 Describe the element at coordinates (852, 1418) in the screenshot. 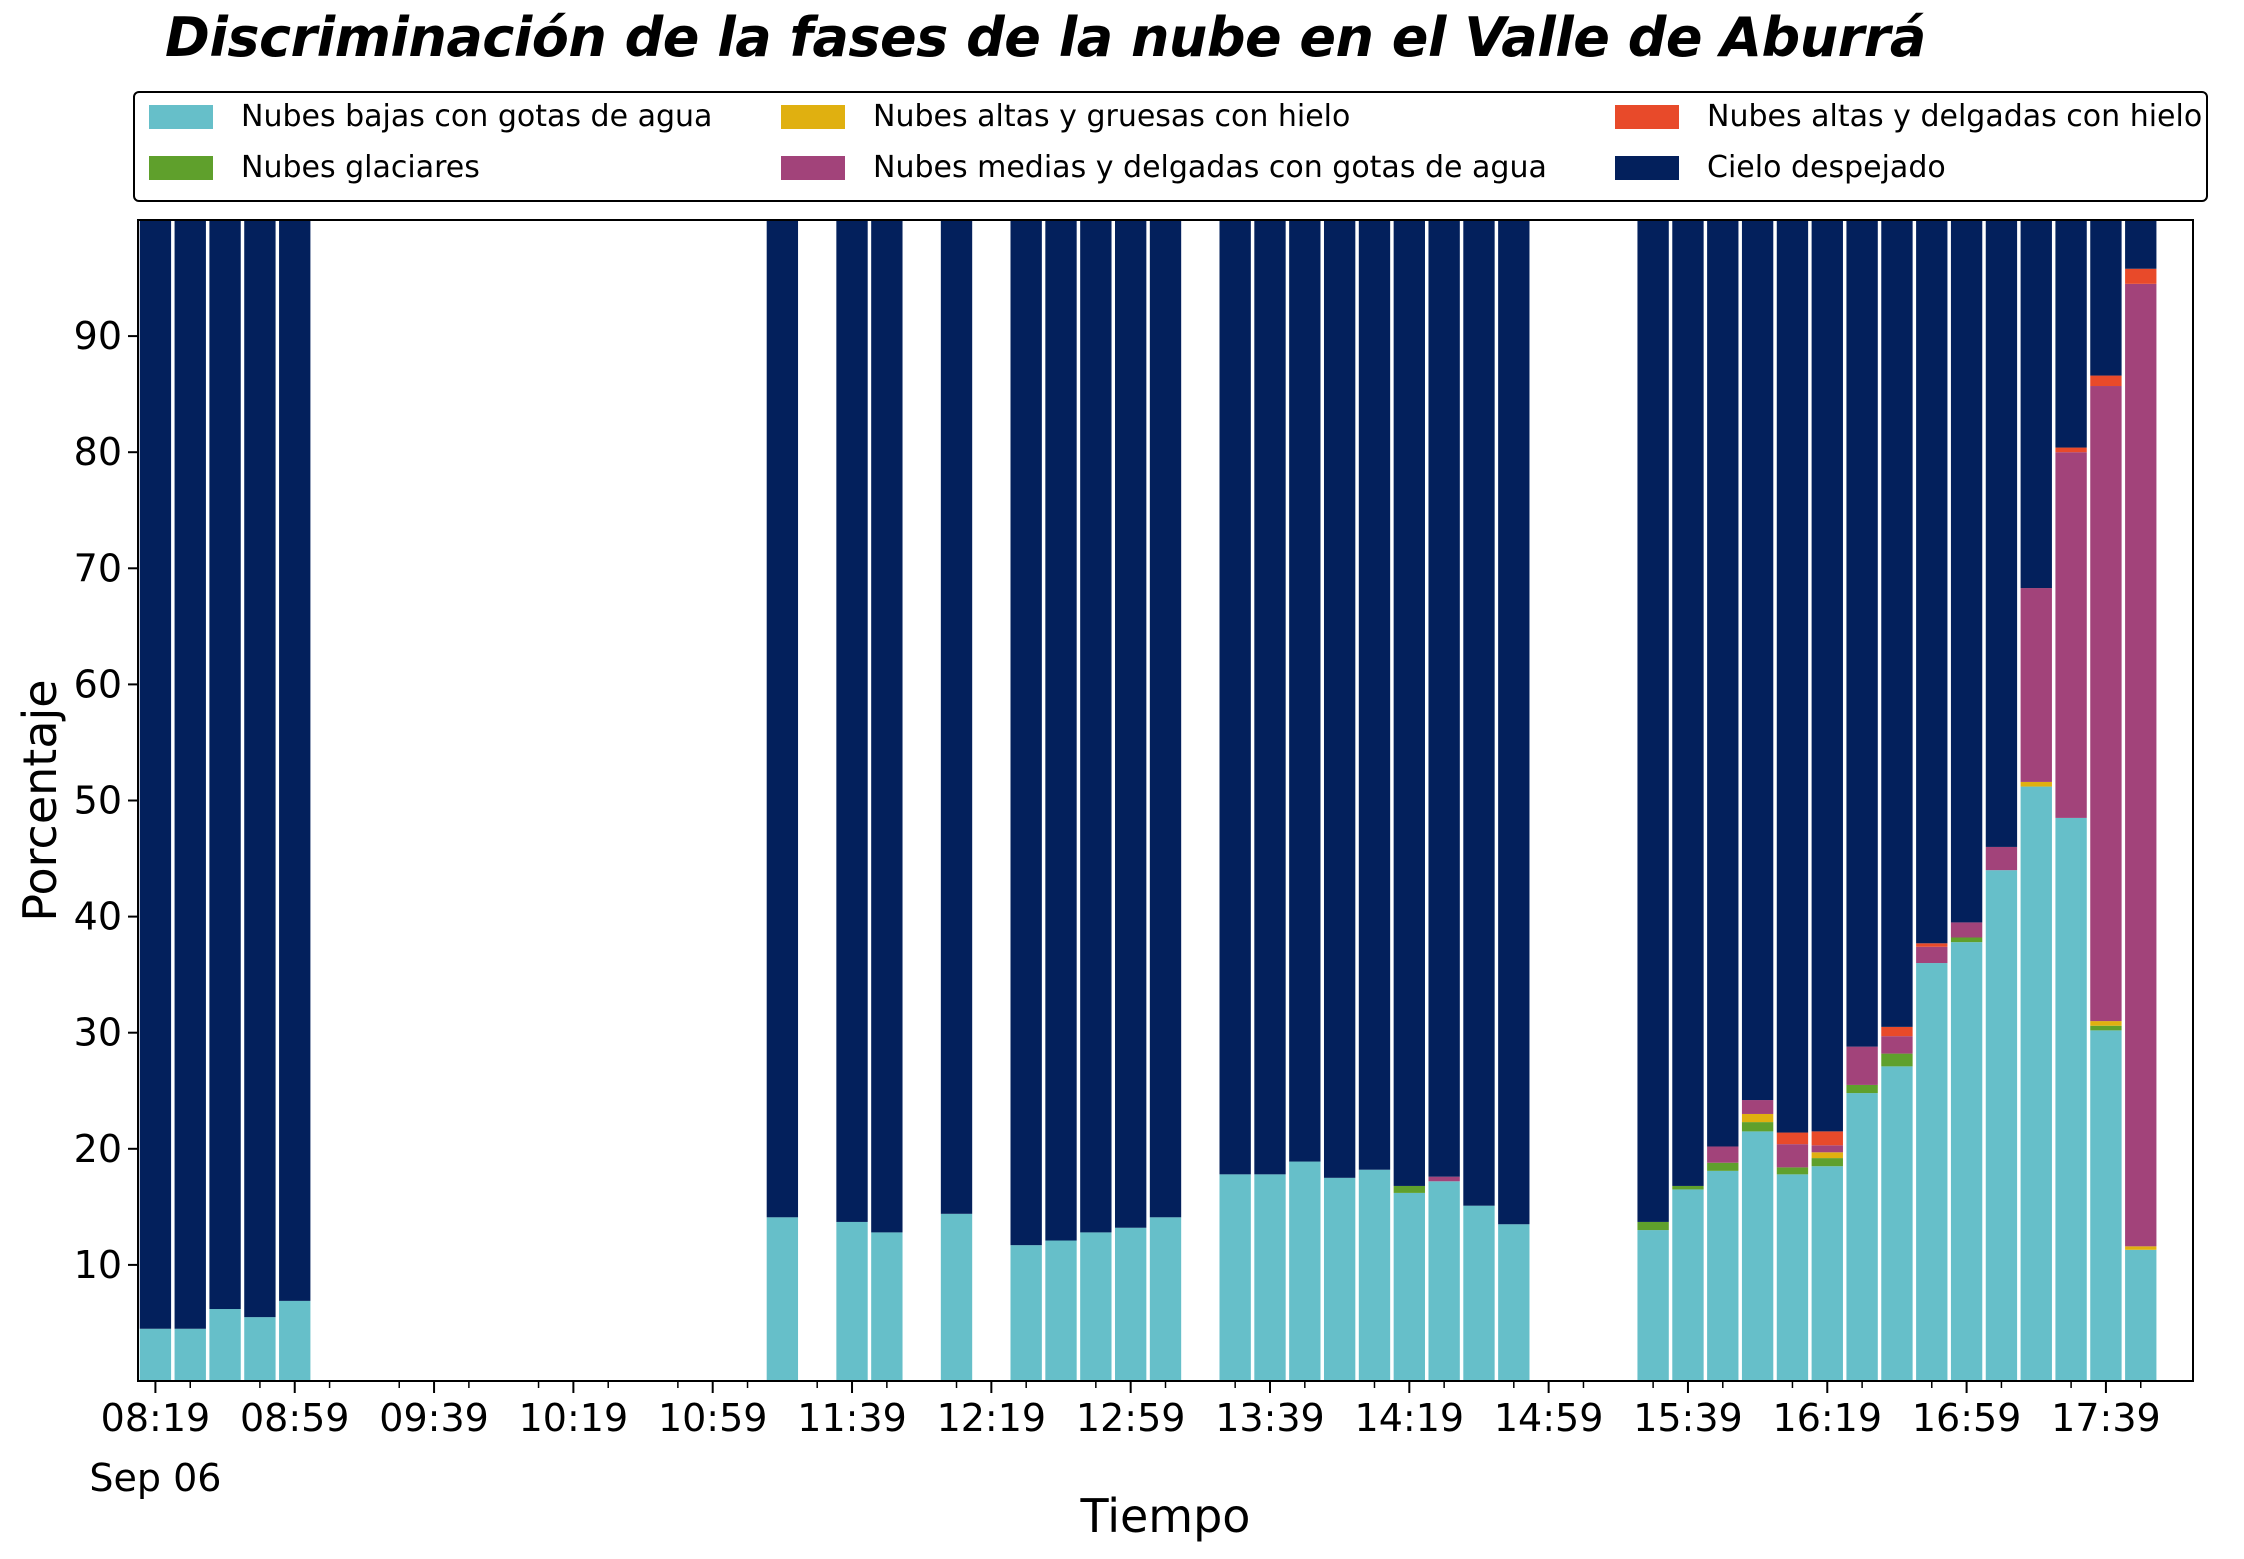

I see `x-tick-label: 11:39` at that location.